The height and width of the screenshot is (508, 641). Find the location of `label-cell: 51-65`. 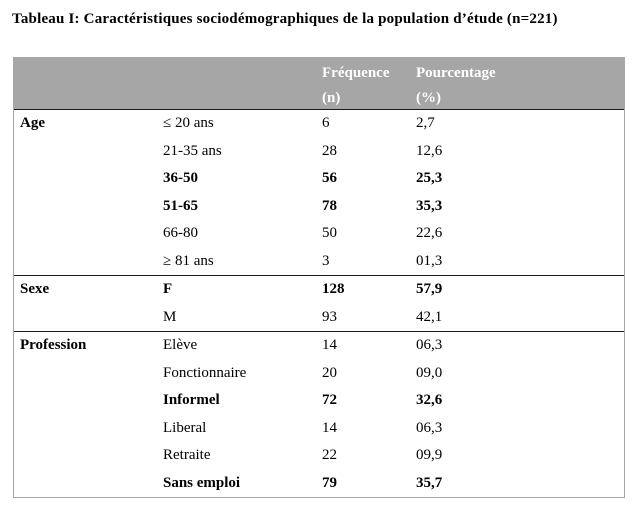

label-cell: 51-65 is located at coordinates (180, 205).